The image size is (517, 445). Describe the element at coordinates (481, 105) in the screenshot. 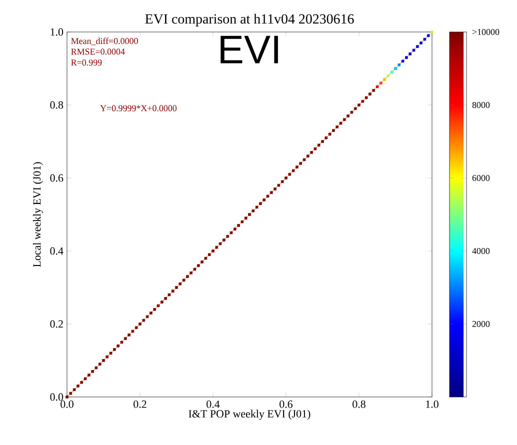

I see `color-bar-label: 8000` at that location.